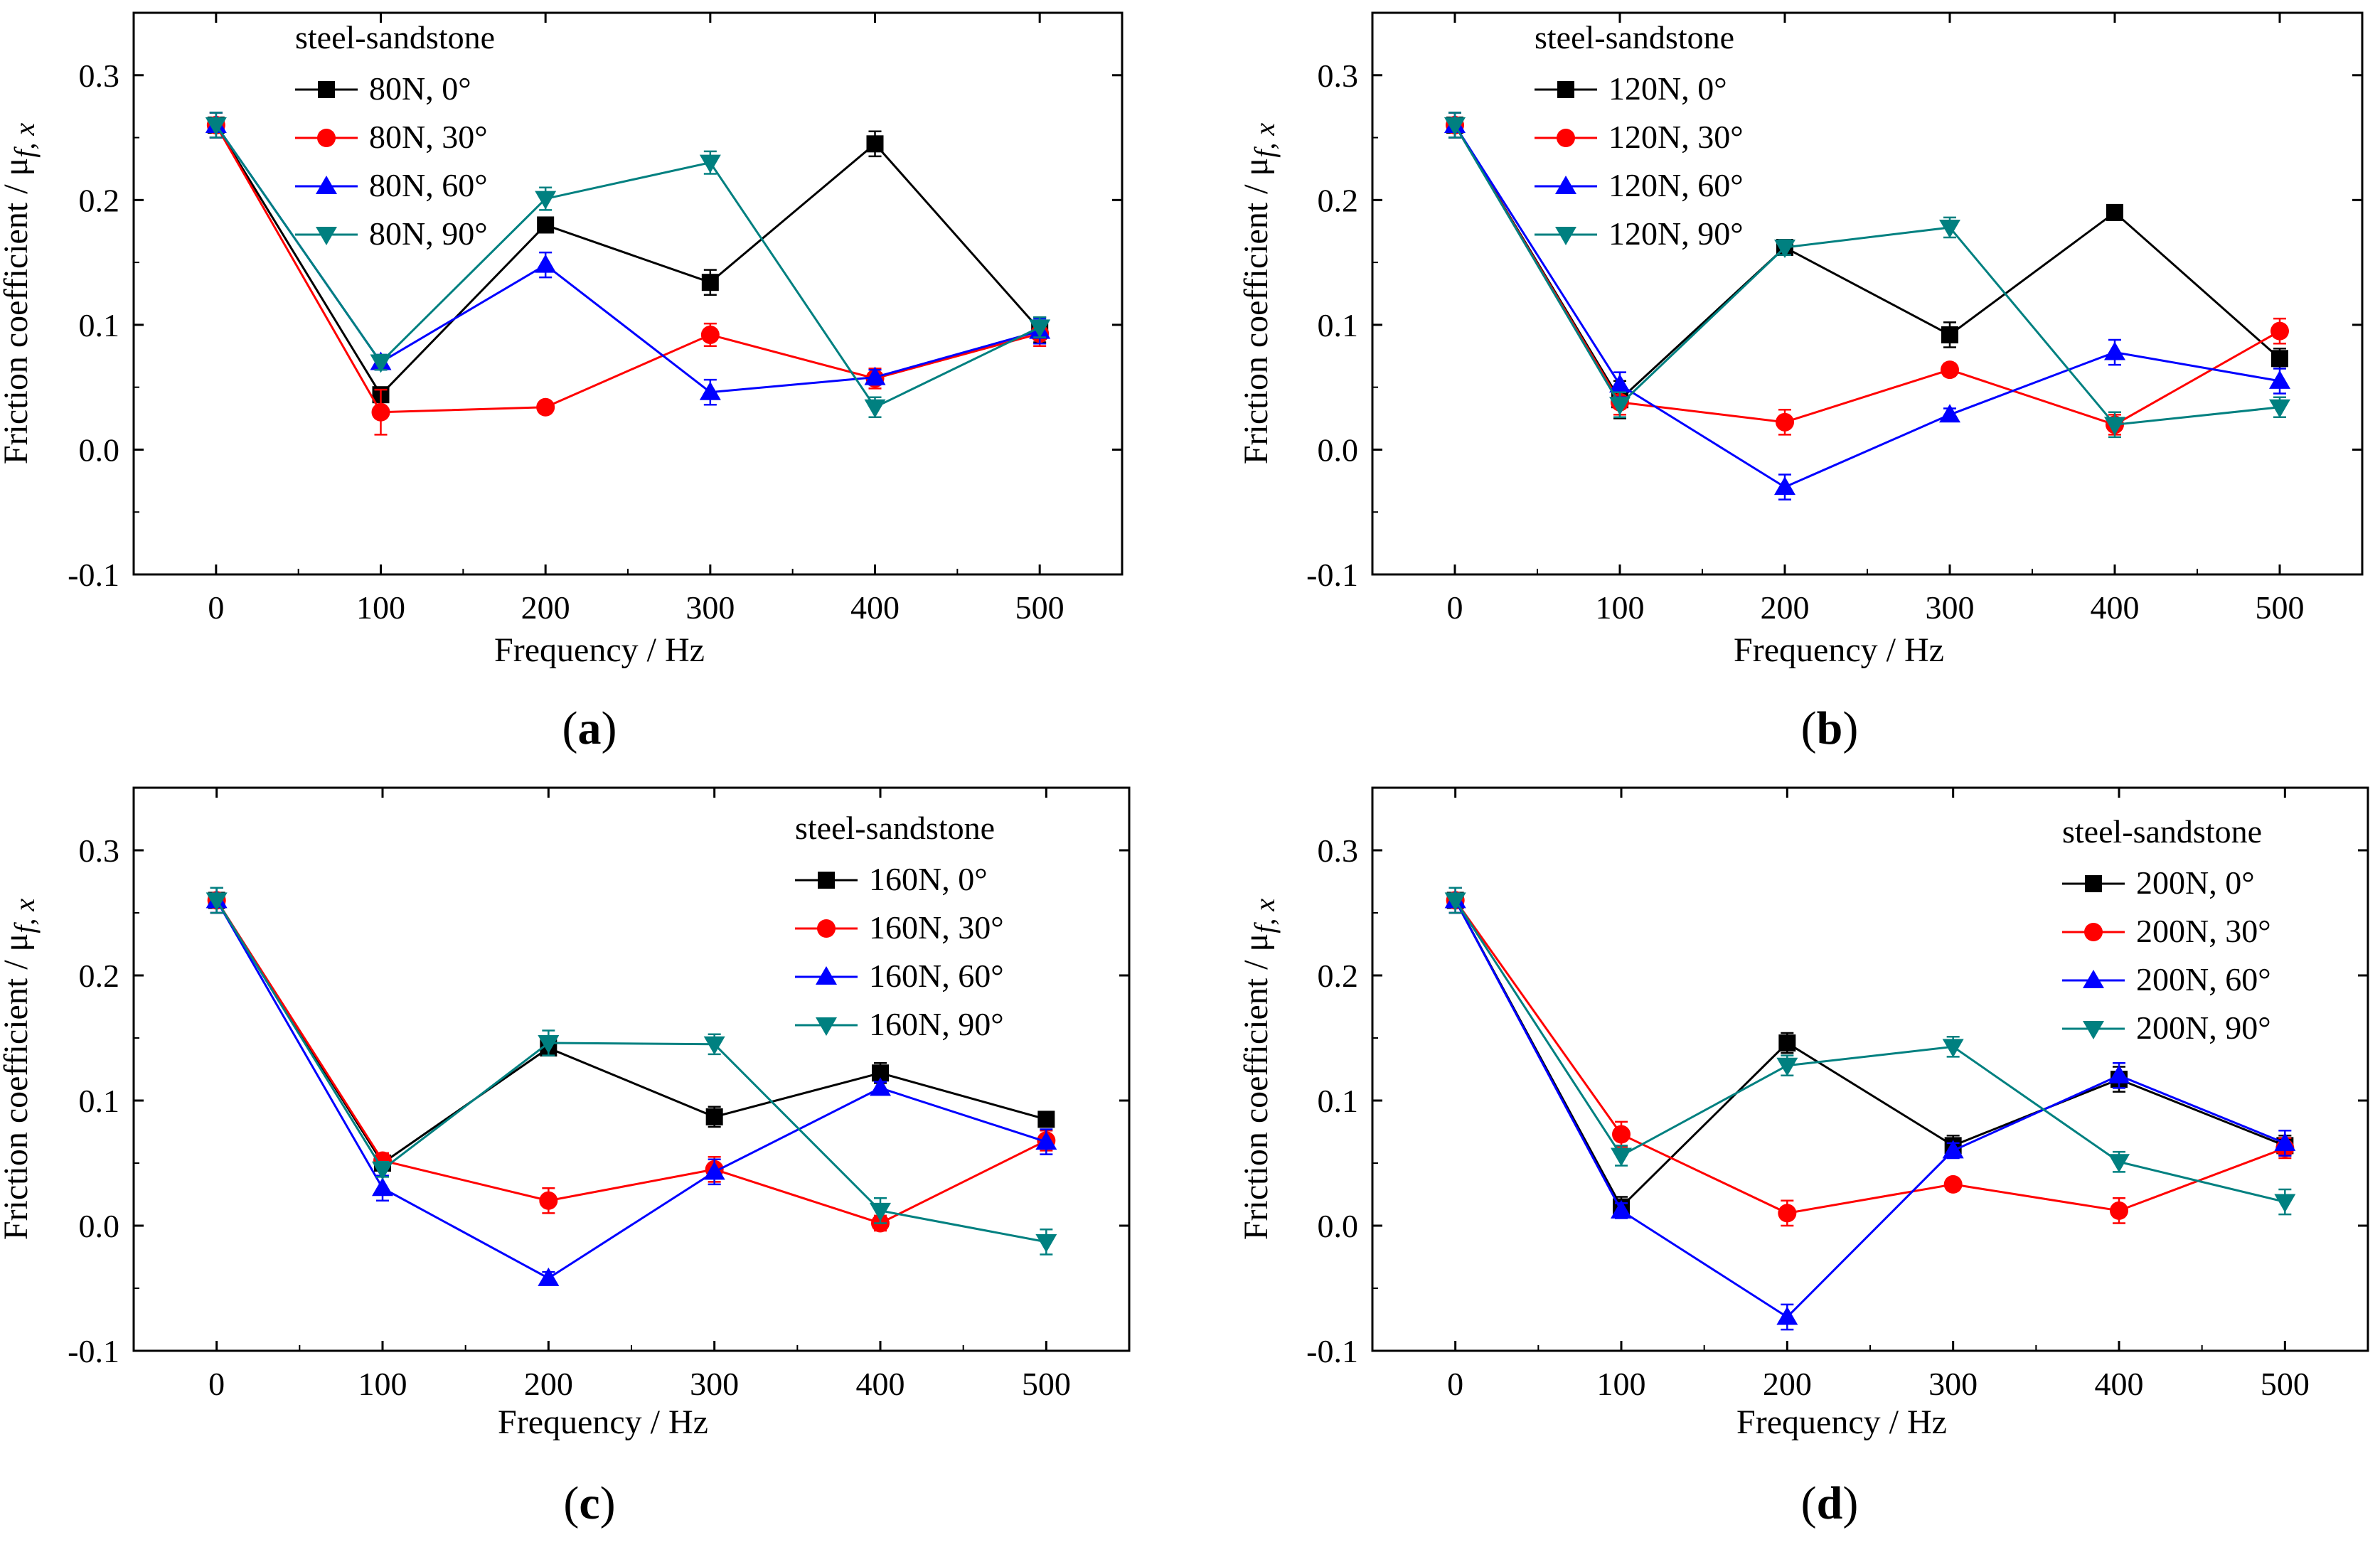 This screenshot has width=2380, height=1552. I want to click on legend-entry: 160N, 0°, so click(928, 879).